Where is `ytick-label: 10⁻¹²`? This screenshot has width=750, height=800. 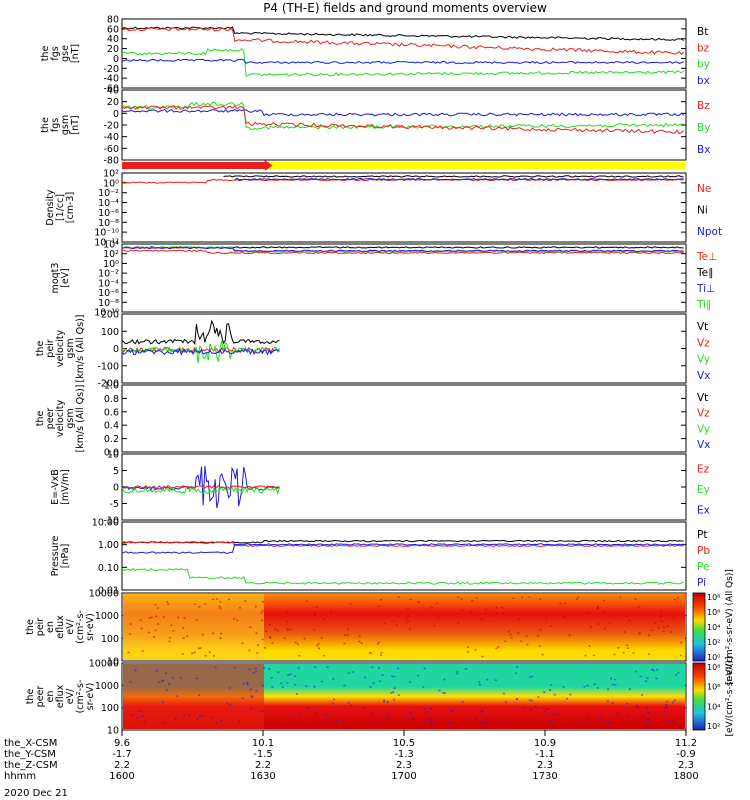 ytick-label: 10⁻¹² is located at coordinates (106, 243).